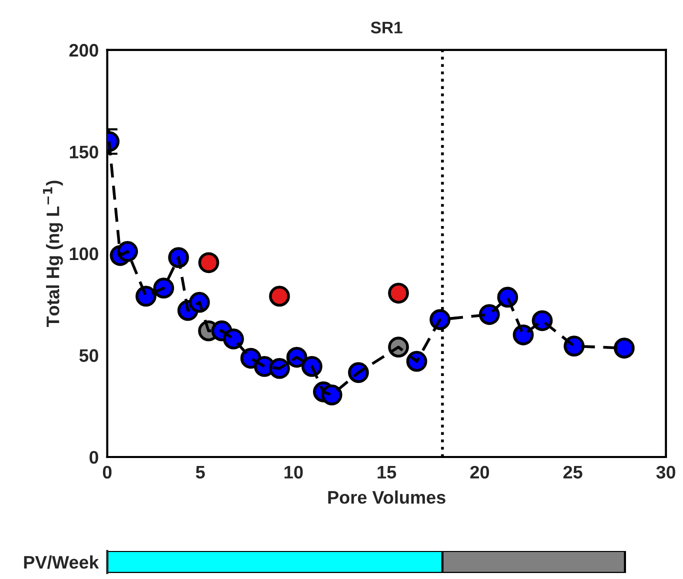 The height and width of the screenshot is (579, 683). What do you see at coordinates (387, 497) in the screenshot?
I see `x-axis-title: Pore Volumes` at bounding box center [387, 497].